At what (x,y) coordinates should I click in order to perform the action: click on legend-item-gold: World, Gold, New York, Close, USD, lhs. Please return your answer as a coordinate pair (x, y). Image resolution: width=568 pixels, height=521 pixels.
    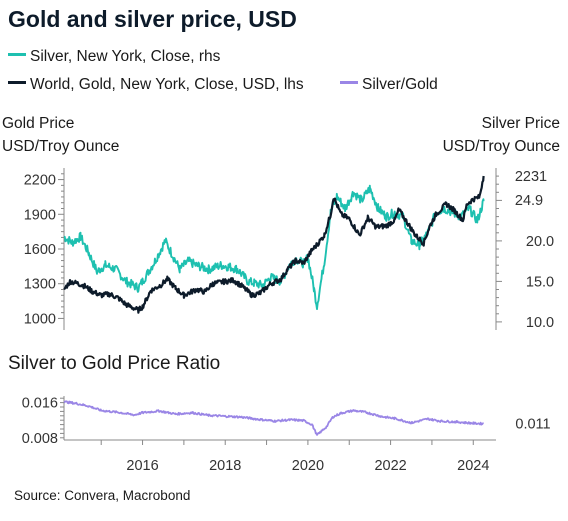
    Looking at the image, I should click on (156, 85).